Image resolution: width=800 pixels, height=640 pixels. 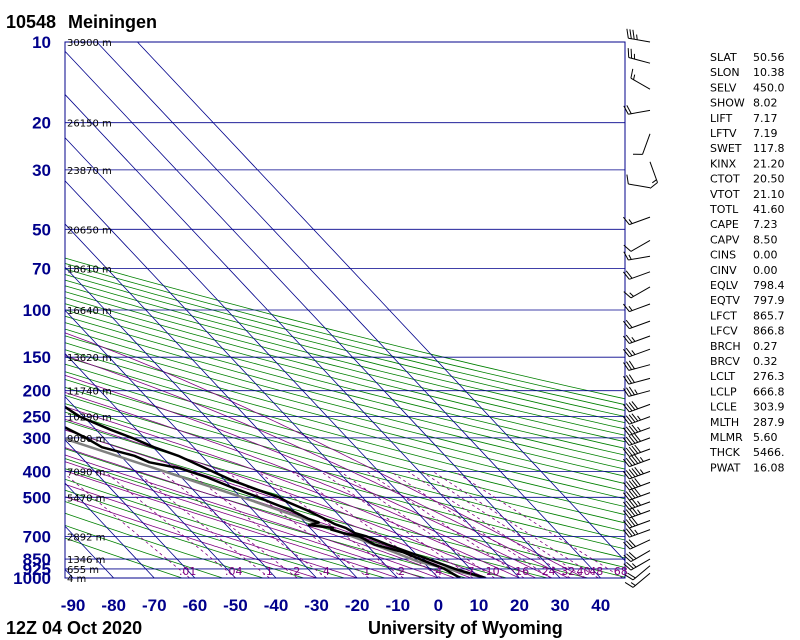 What do you see at coordinates (600, 605) in the screenshot?
I see `temperature-tick-label: 40` at bounding box center [600, 605].